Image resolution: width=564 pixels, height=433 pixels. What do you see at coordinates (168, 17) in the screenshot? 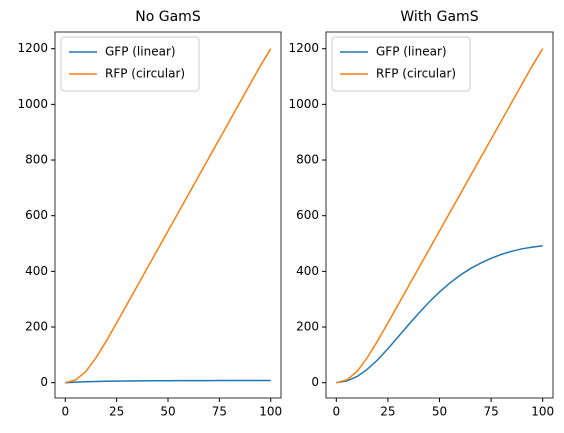
I see `chart-title: No GamS` at bounding box center [168, 17].